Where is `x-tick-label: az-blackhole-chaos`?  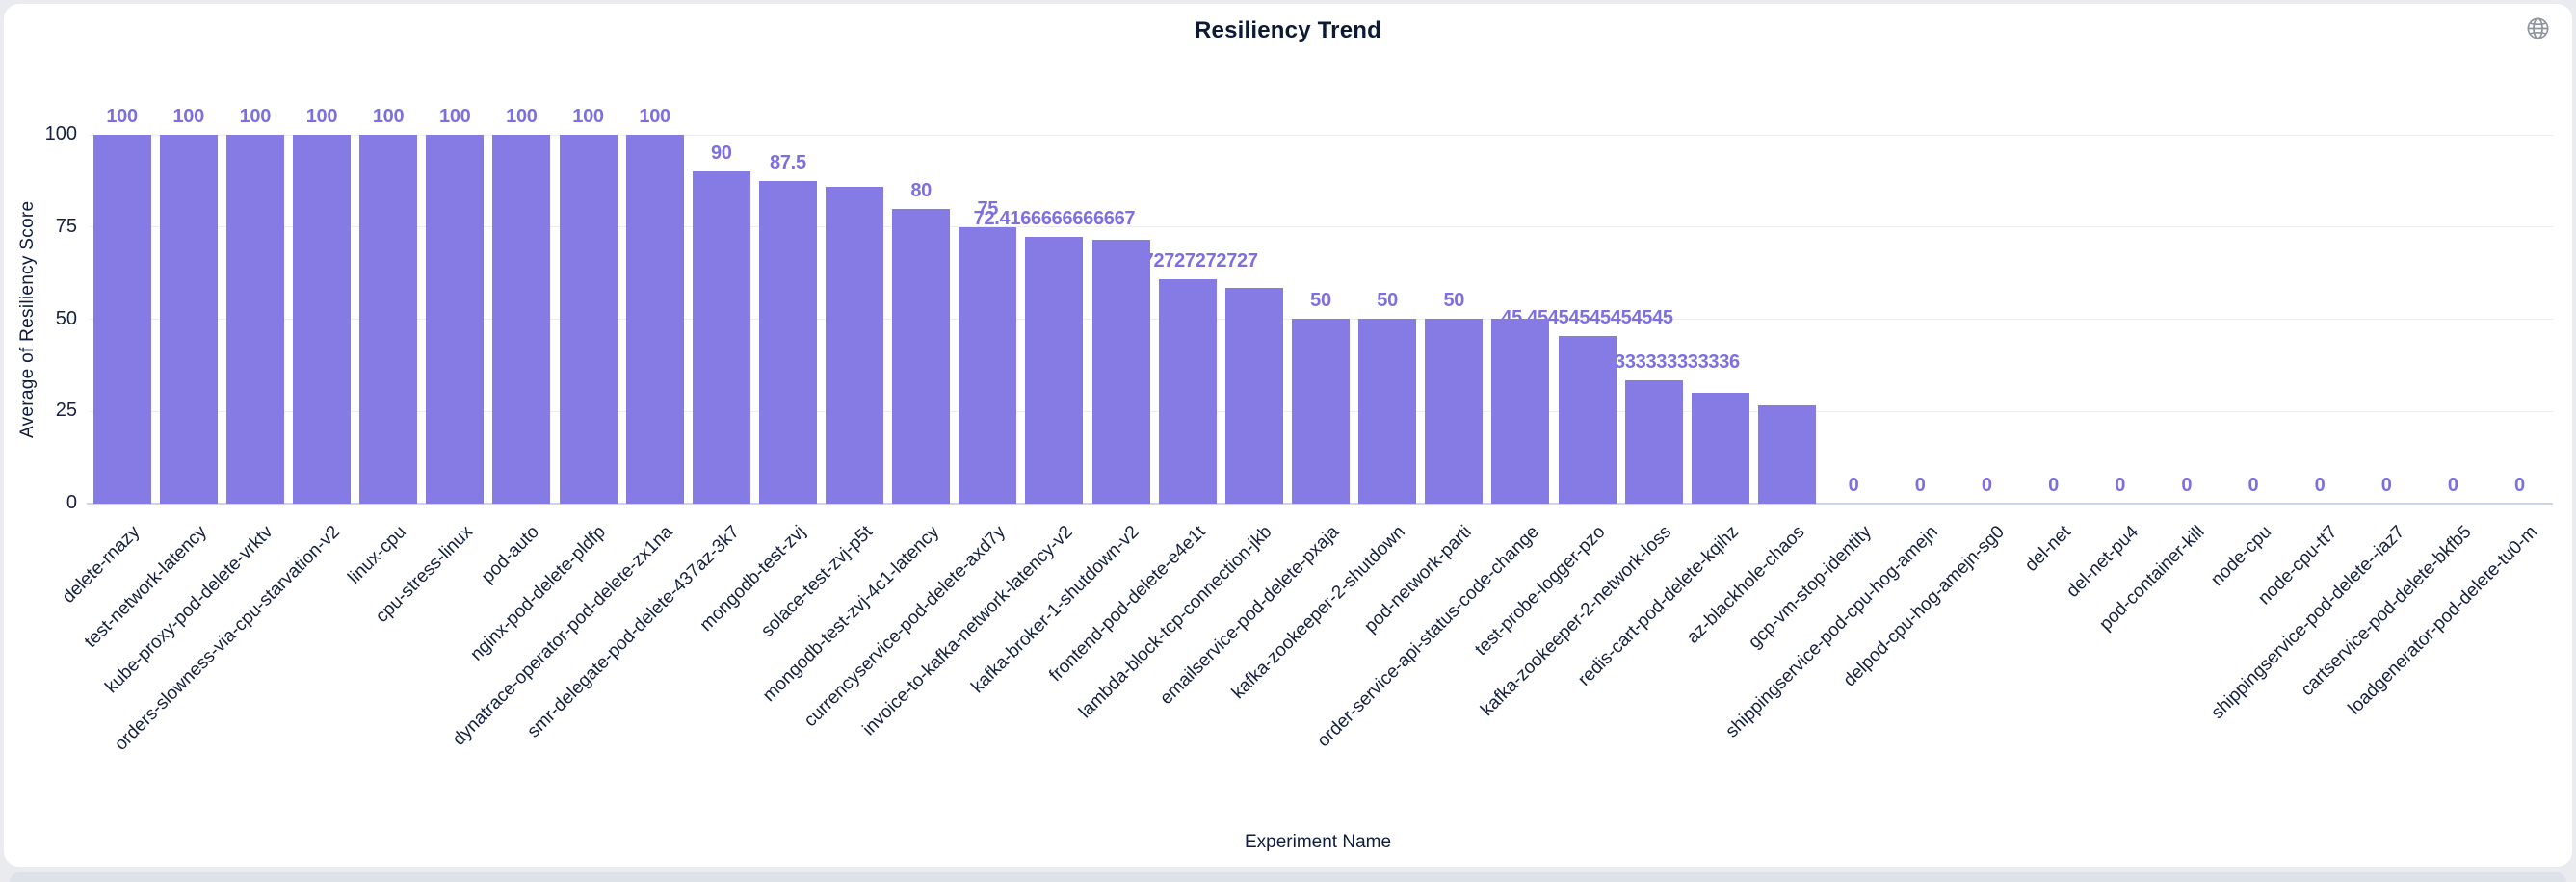
x-tick-label: az-blackhole-chaos is located at coordinates (1746, 585).